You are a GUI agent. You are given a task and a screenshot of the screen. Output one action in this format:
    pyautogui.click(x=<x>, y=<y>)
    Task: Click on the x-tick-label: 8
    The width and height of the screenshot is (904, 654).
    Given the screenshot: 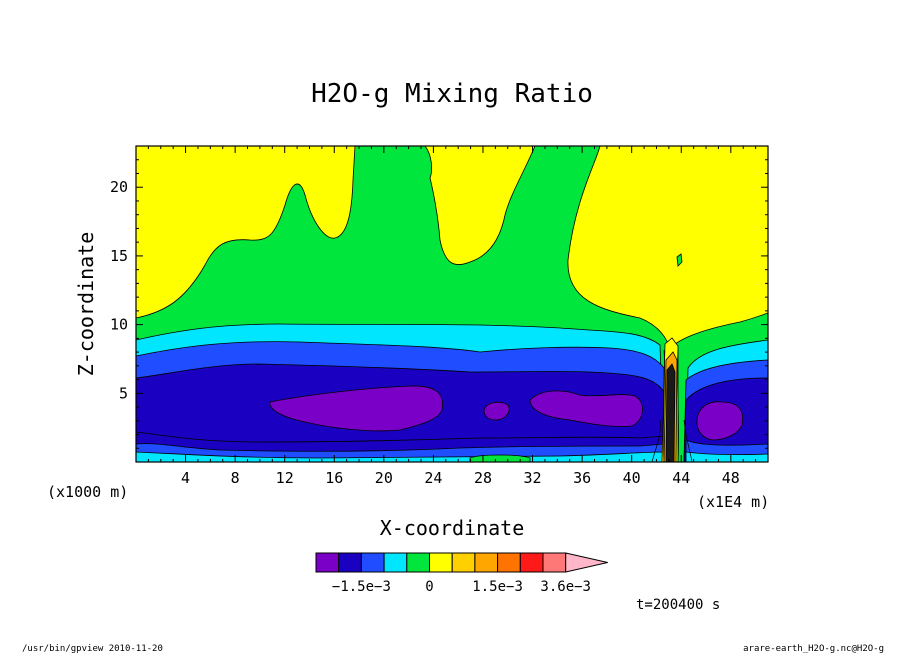 What is the action you would take?
    pyautogui.click(x=235, y=478)
    